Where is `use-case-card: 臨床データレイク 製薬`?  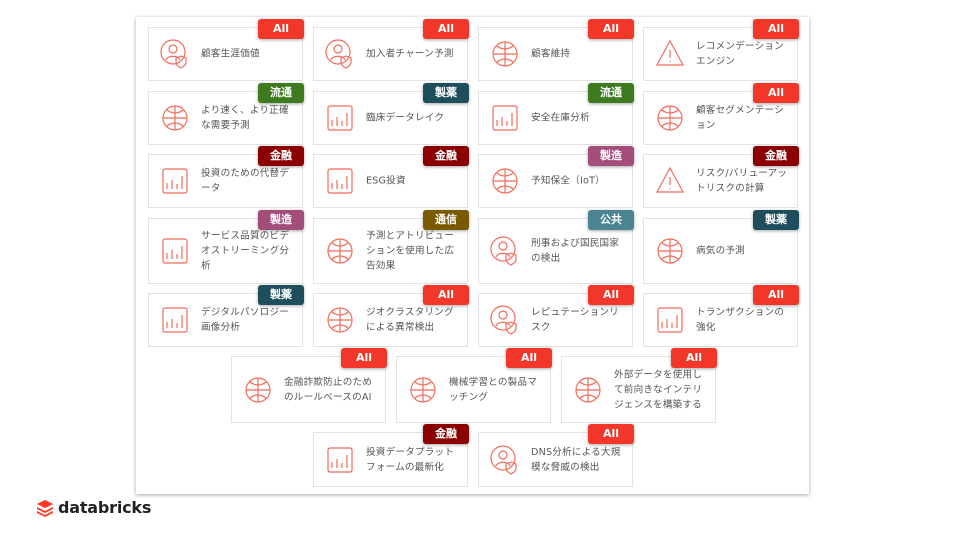 use-case-card: 臨床データレイク 製薬 is located at coordinates (391, 114).